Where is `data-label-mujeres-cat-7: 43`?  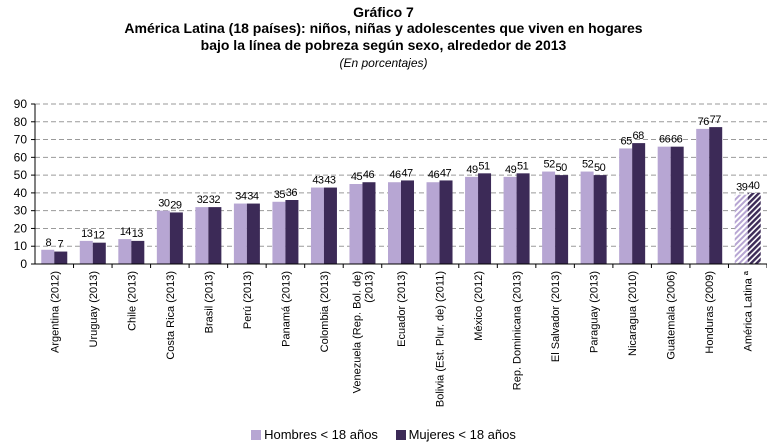
data-label-mujeres-cat-7: 43 is located at coordinates (330, 181).